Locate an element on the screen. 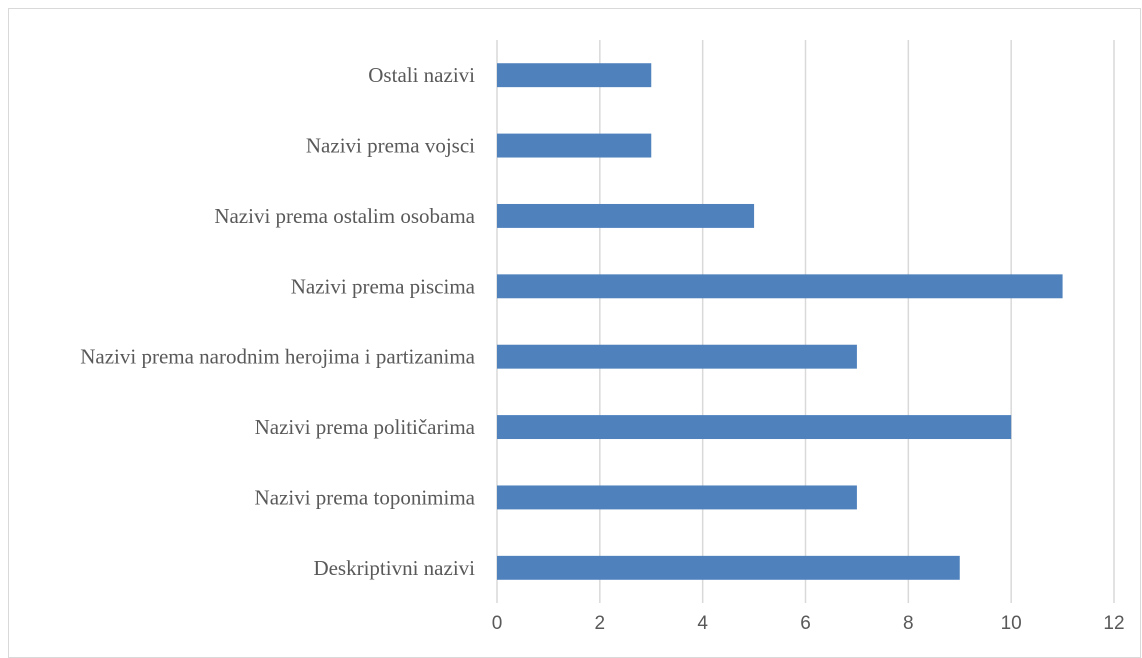 The width and height of the screenshot is (1142, 658). category-label: Nazivi prema piscima is located at coordinates (383, 286).